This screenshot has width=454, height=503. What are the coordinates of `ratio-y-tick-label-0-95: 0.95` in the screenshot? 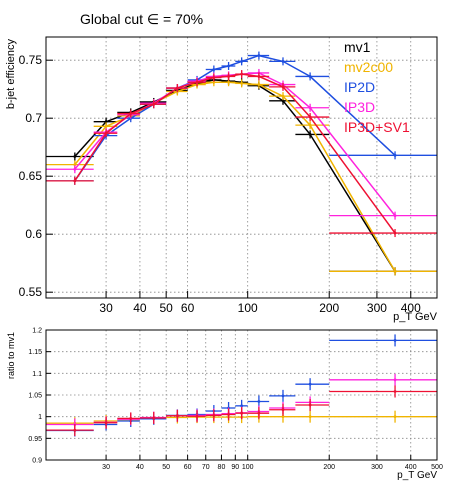 It's located at (35, 439).